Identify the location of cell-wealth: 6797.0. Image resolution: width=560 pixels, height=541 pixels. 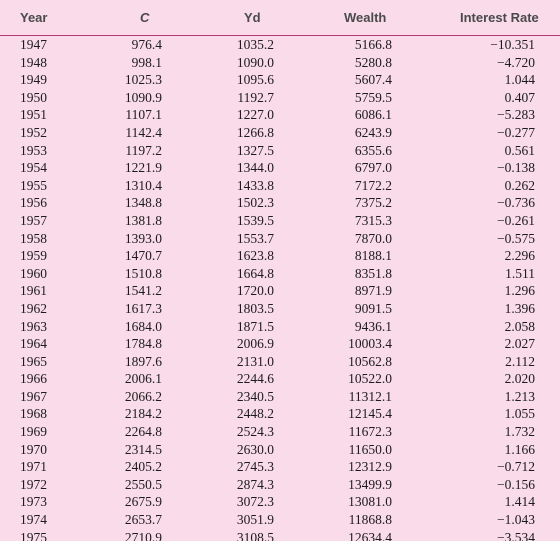
(373, 168).